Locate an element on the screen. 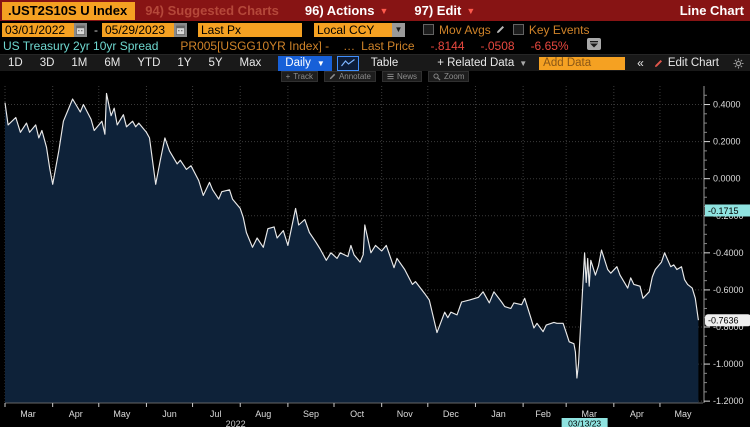 This screenshot has height=427, width=750. last-price-value: -.8144 is located at coordinates (447, 46).